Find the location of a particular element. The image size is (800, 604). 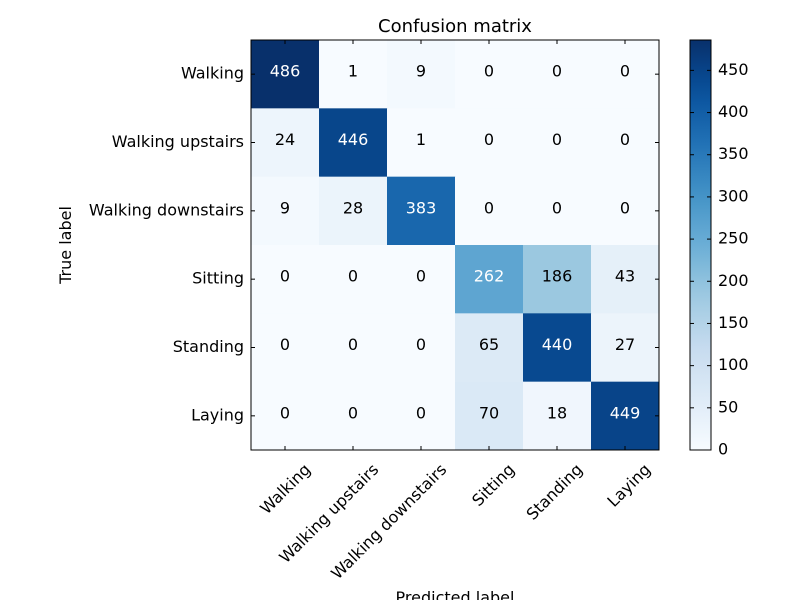

colorbar-tick-label: 200 is located at coordinates (733, 280).